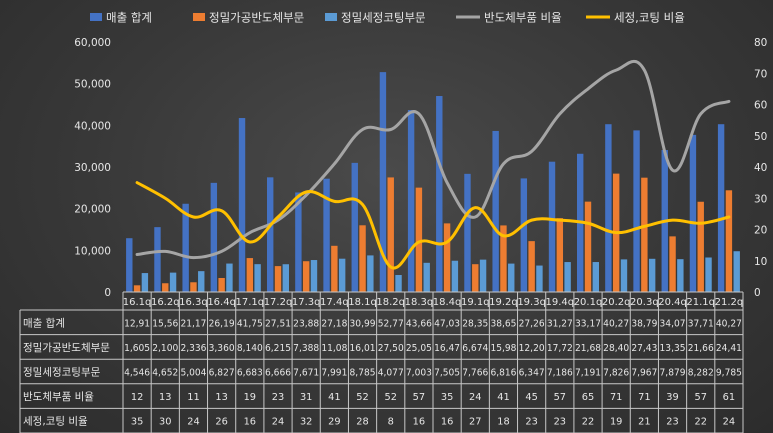 The width and height of the screenshot is (773, 433). I want to click on x-tick-label: 18.4q, so click(447, 302).